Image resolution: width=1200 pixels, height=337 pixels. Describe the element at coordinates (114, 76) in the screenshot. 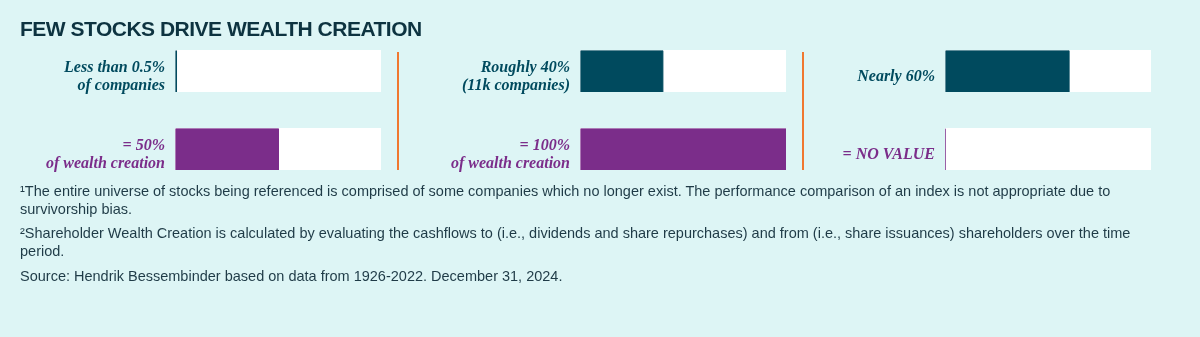

I see `y-tick-label: Less than 0.5% of companies` at that location.